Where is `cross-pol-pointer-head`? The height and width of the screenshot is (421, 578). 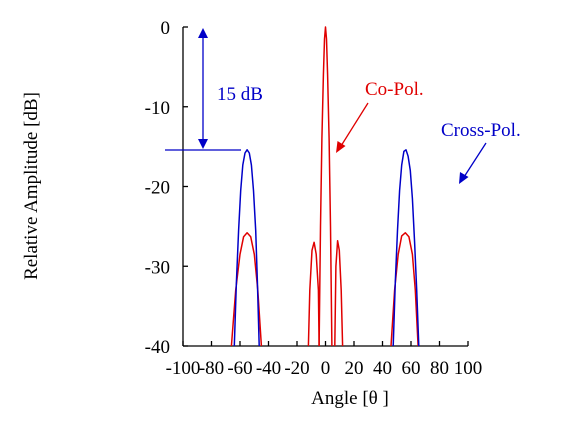
cross-pol-pointer-head is located at coordinates (464, 178).